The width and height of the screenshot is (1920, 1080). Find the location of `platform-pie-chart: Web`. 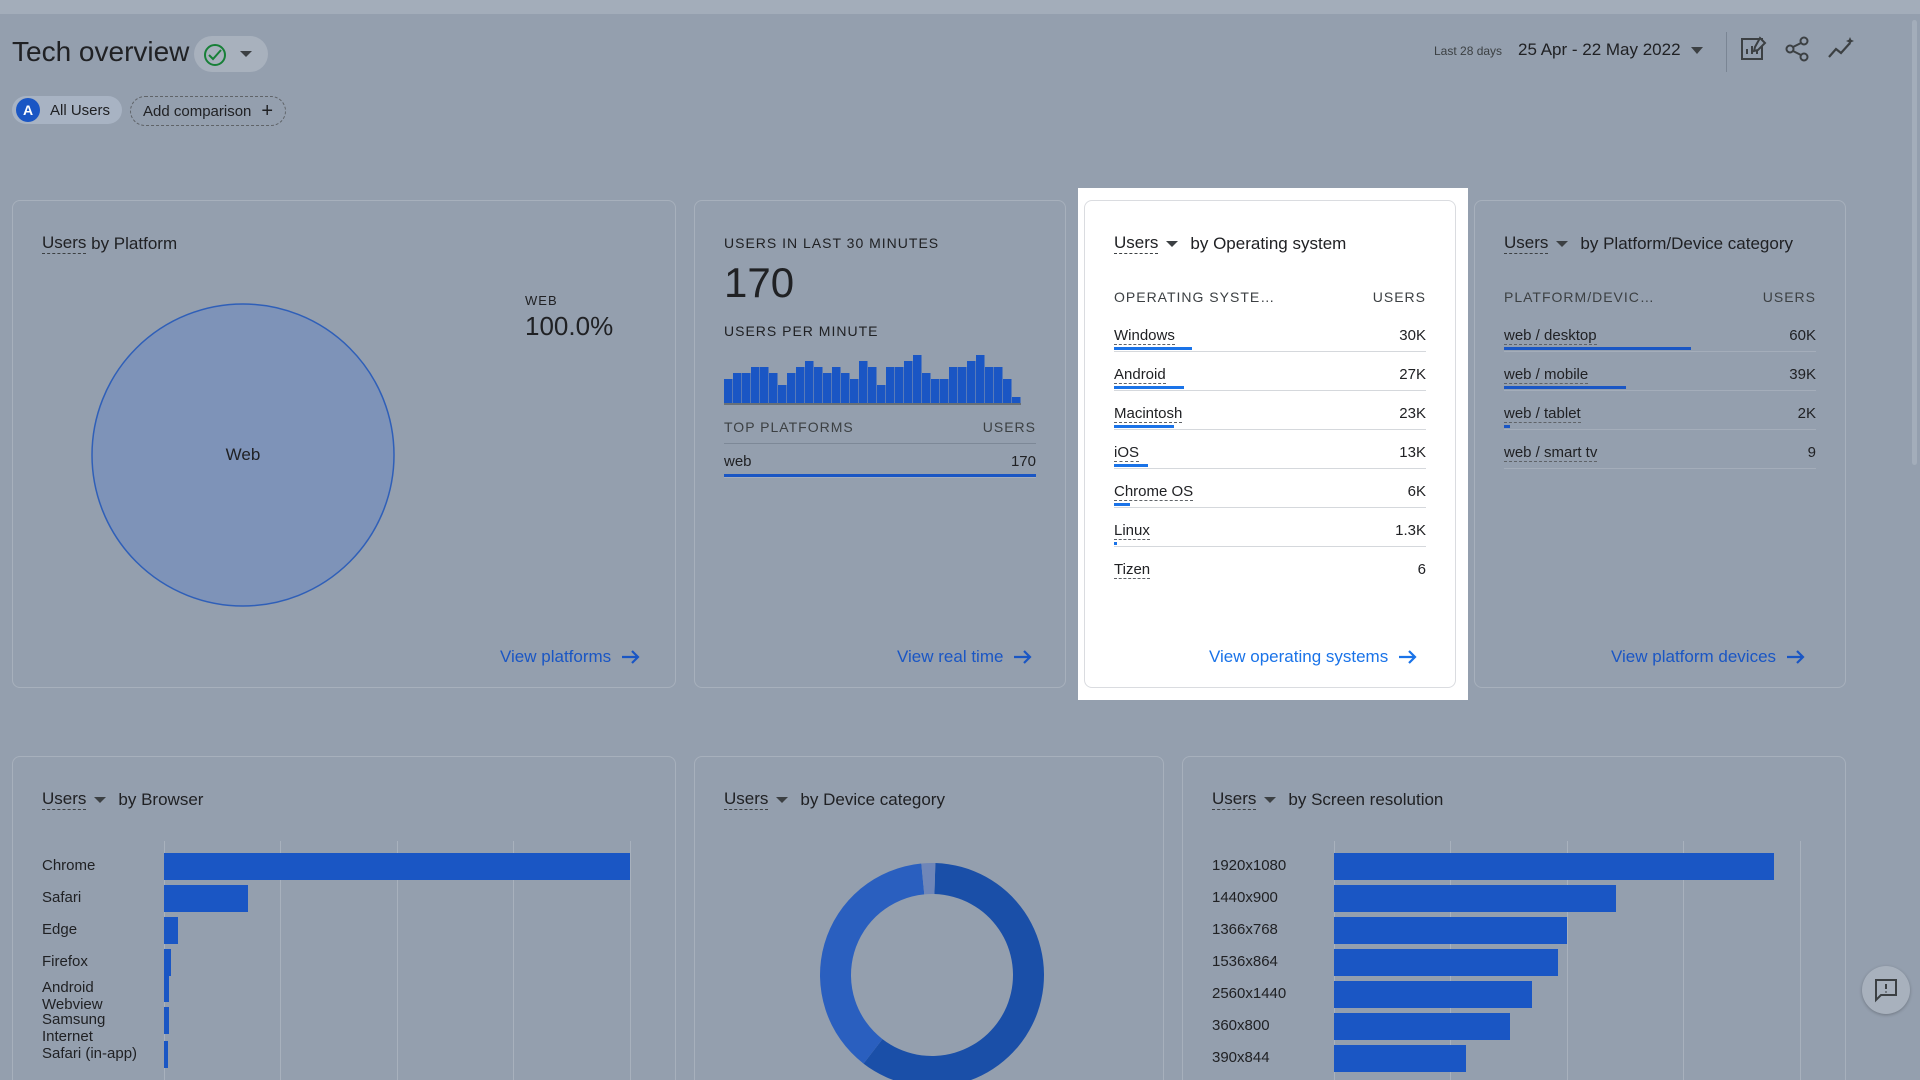

platform-pie-chart: Web is located at coordinates (244, 456).